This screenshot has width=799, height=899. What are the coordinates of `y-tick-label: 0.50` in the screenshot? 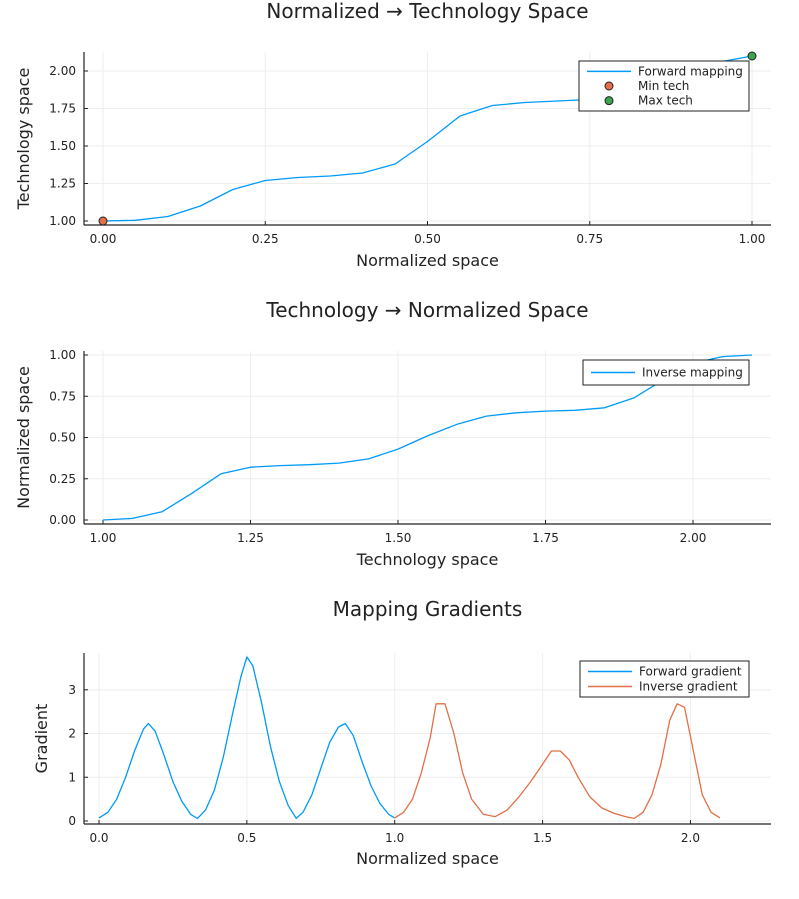 It's located at (62, 438).